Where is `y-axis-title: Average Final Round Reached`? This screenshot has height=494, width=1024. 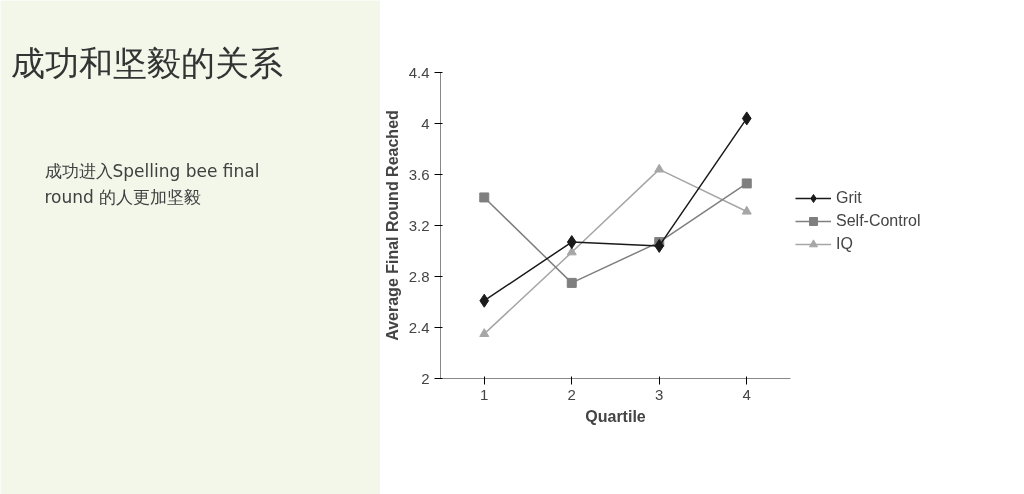
y-axis-title: Average Final Round Reached is located at coordinates (392, 225).